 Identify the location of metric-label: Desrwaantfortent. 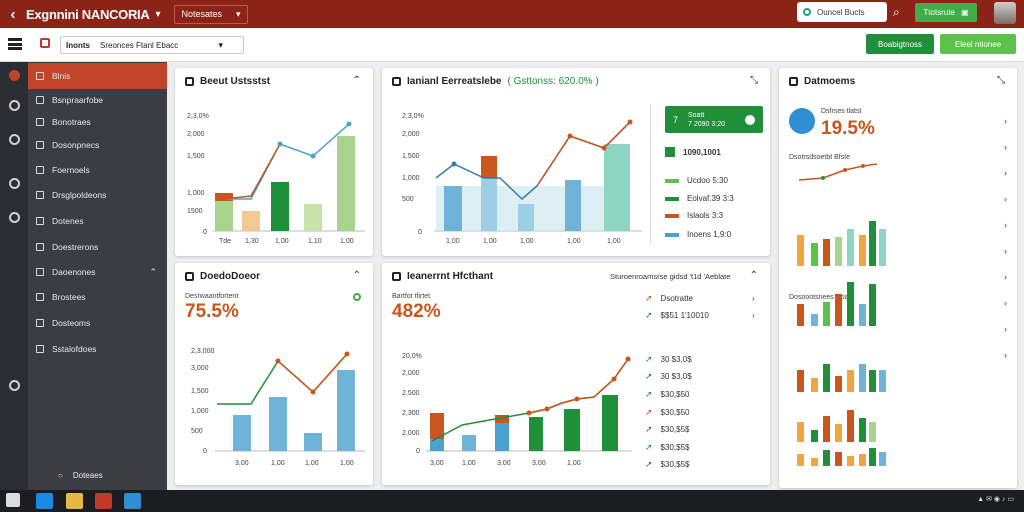
(212, 296).